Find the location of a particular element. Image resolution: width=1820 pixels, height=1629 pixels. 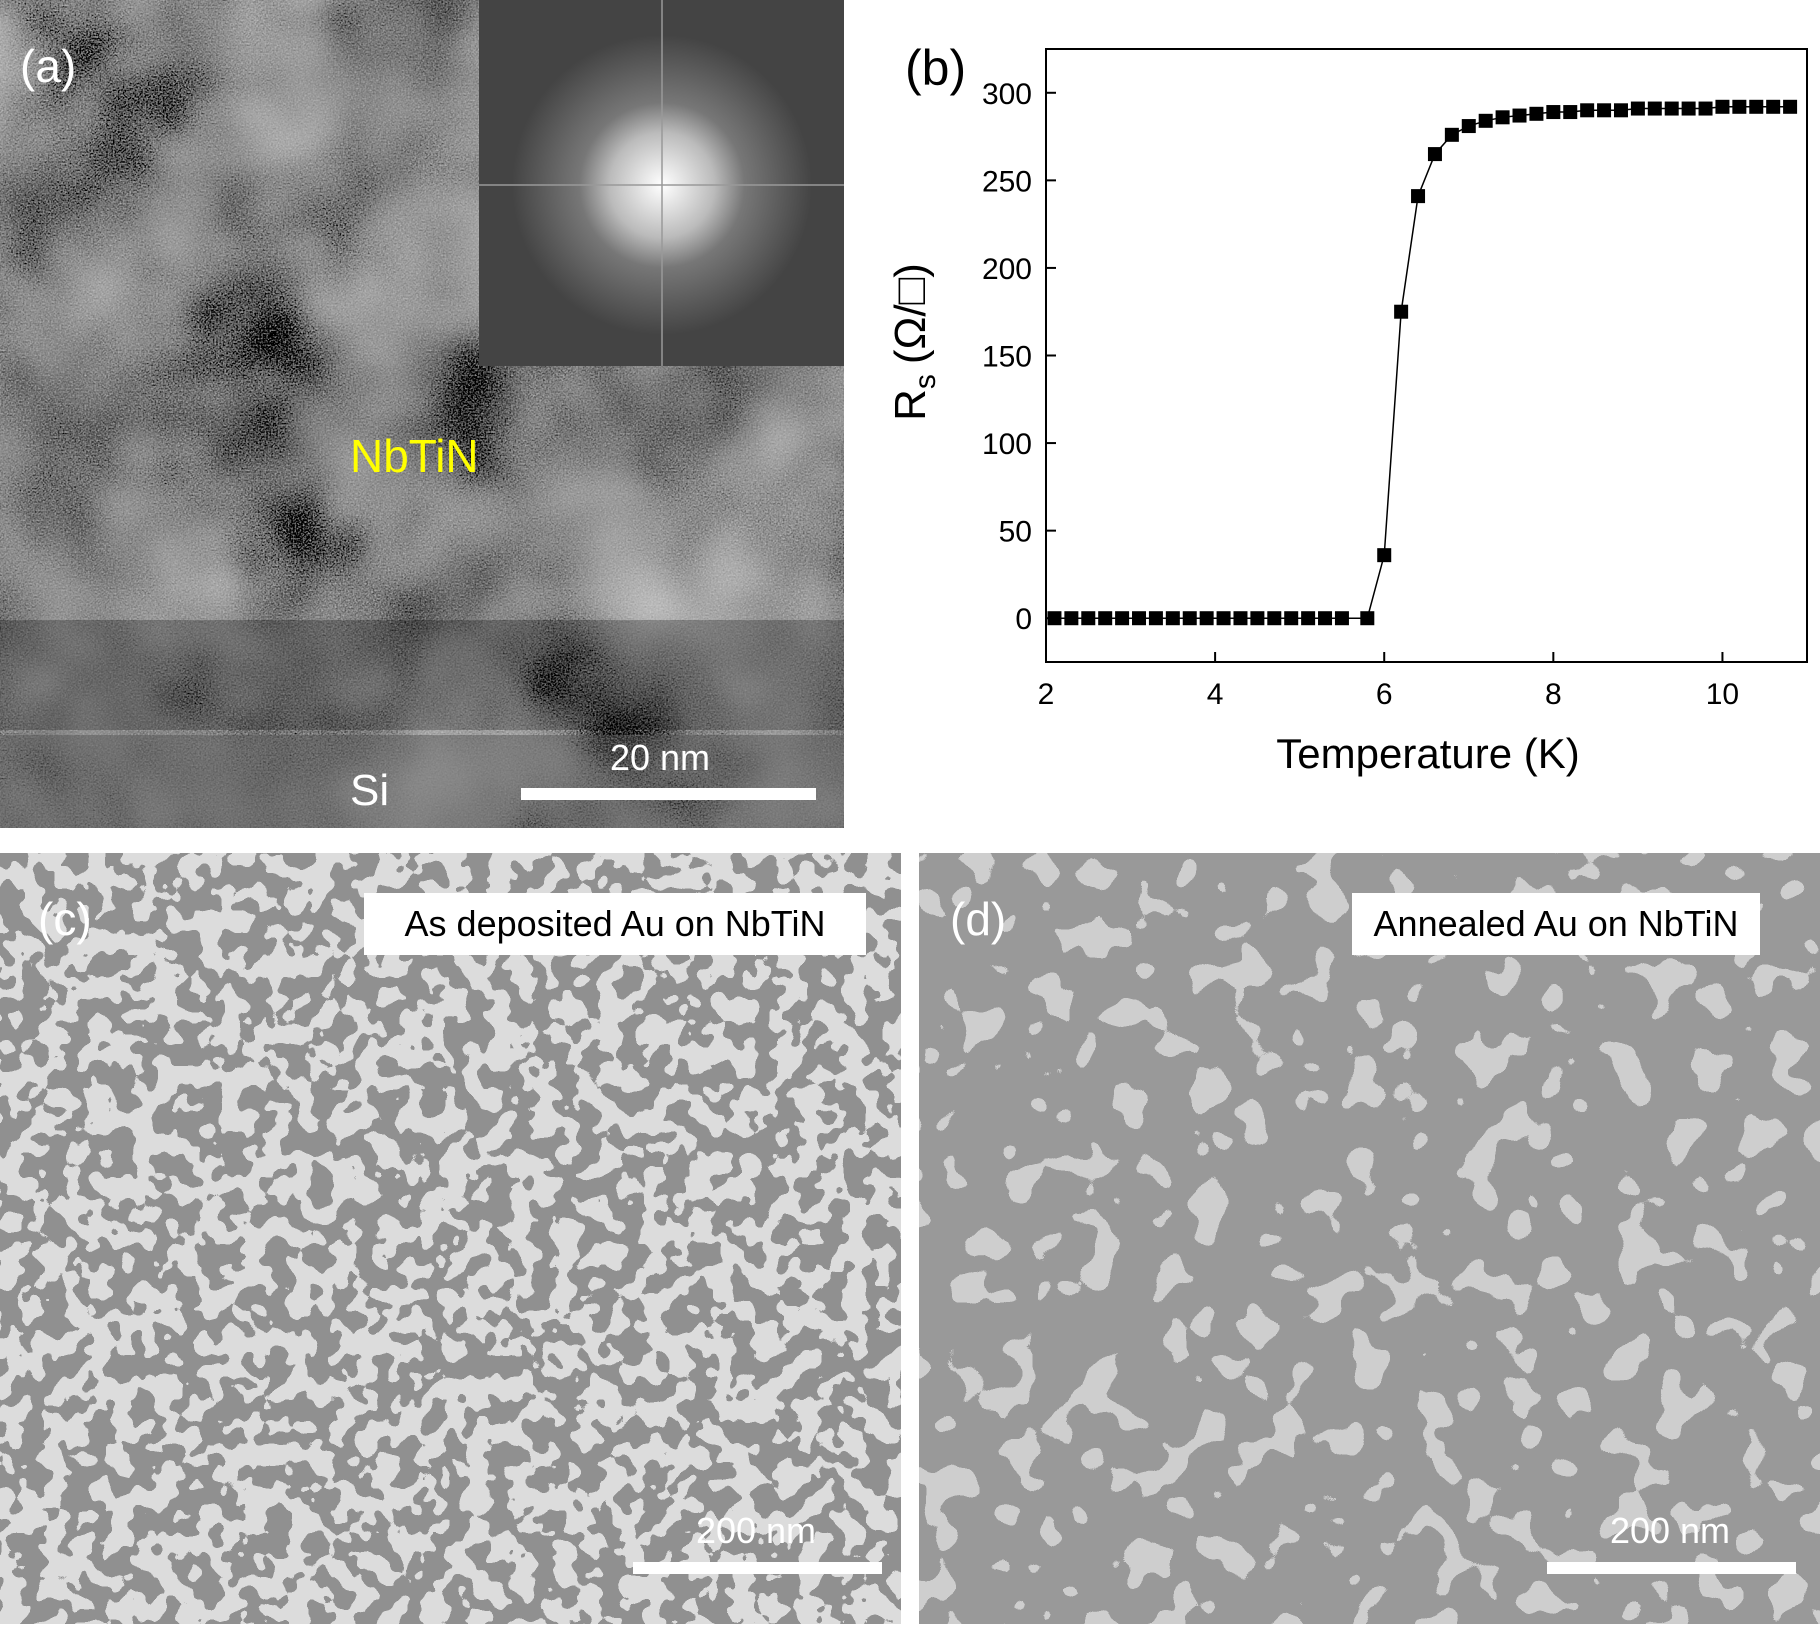

y-axis-label: Rs (Ω/□) is located at coordinates (914, 342).